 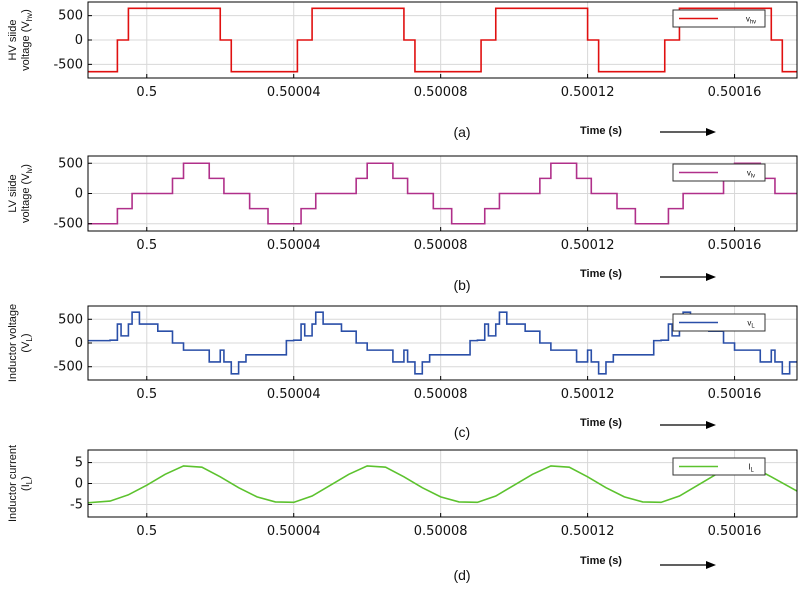 I want to click on series-line-vlv, so click(x=442, y=193).